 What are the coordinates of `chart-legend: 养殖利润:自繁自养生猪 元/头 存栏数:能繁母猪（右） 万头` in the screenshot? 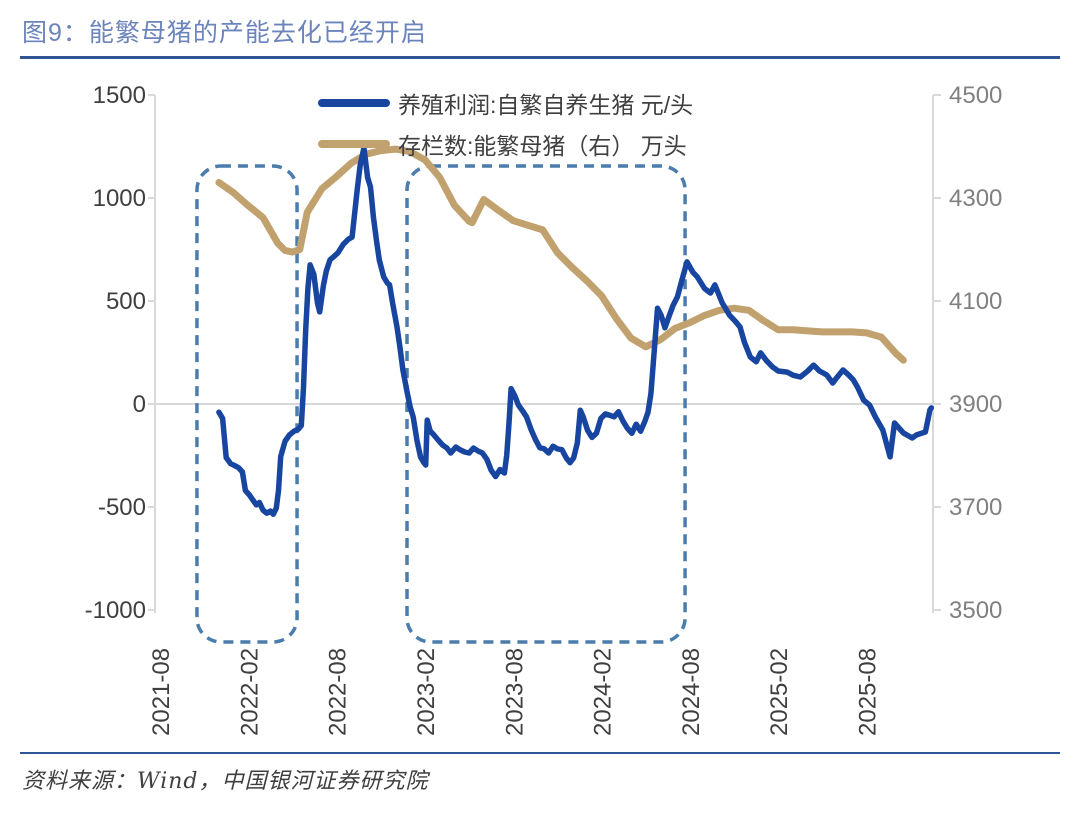 It's located at (505, 123).